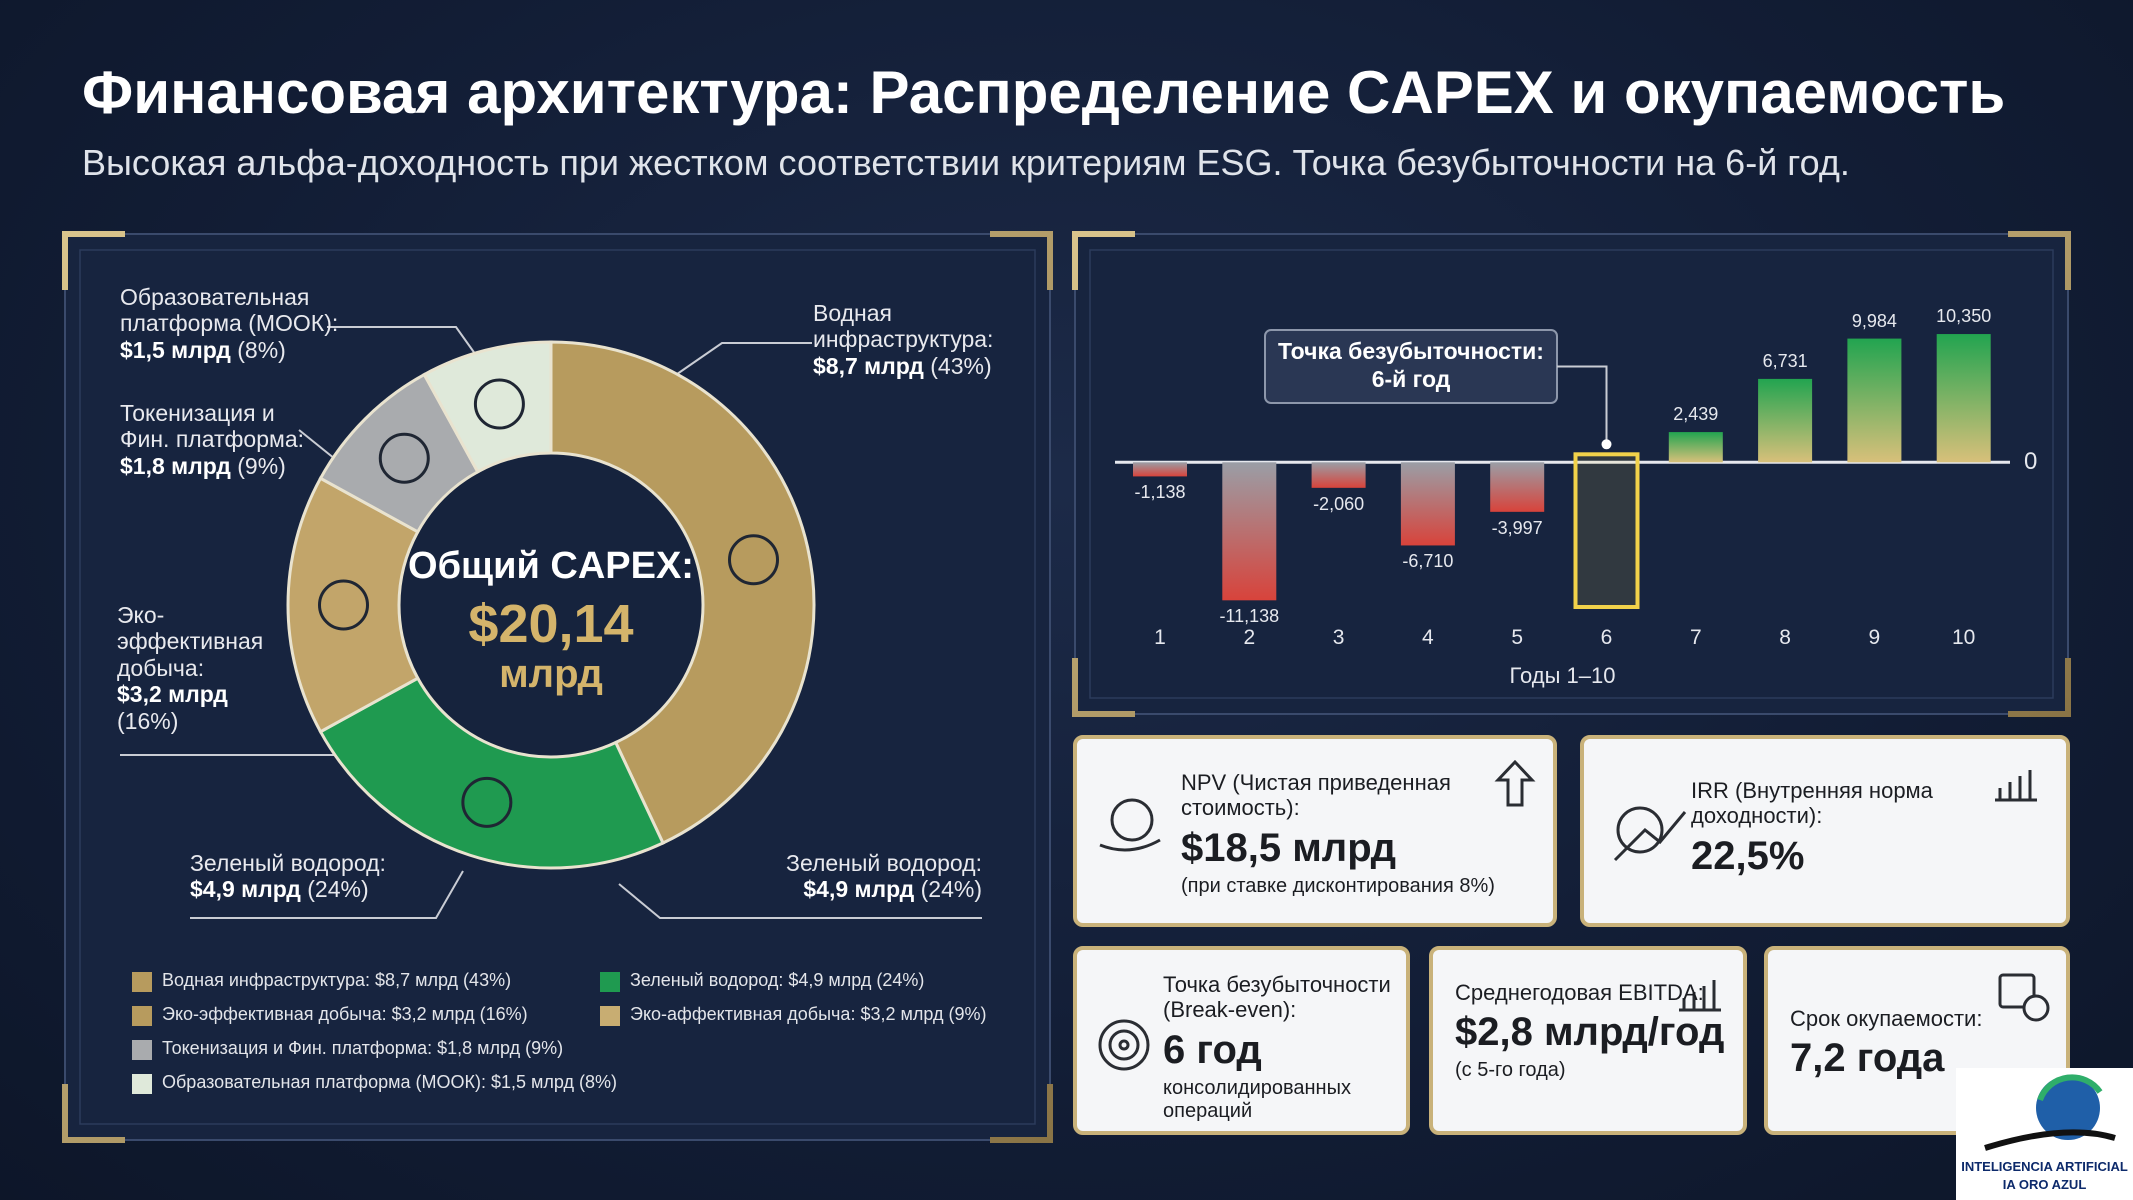 Image resolution: width=2133 pixels, height=1200 pixels. I want to click on donut-segment, so click(682, 592).